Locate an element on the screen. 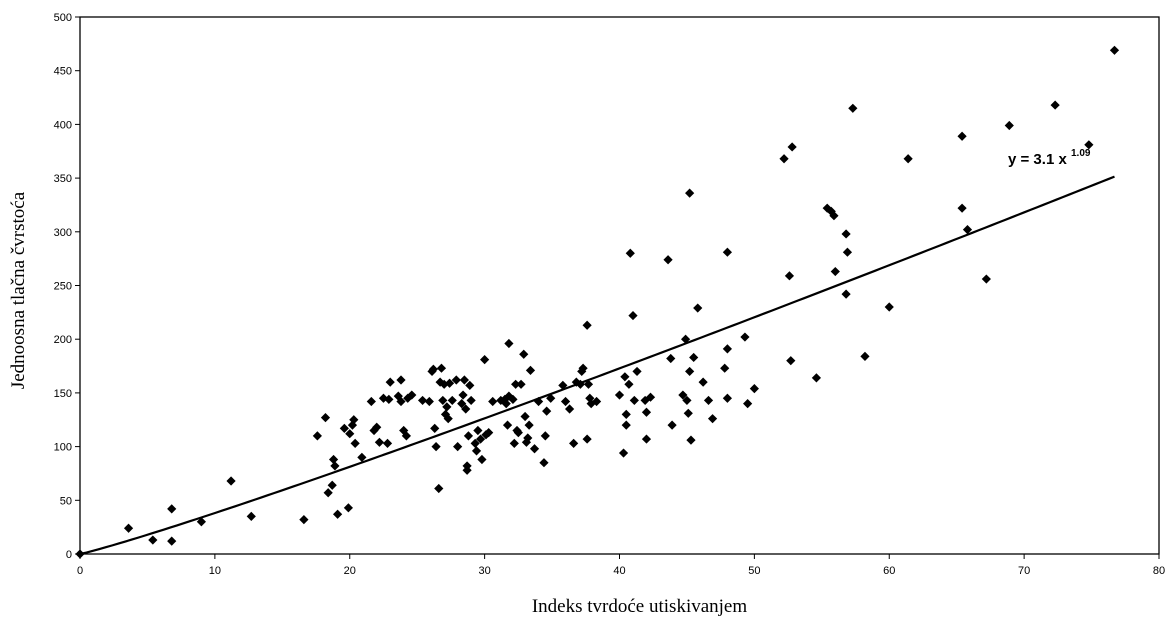  y-tick-label: 250 is located at coordinates (63, 287).